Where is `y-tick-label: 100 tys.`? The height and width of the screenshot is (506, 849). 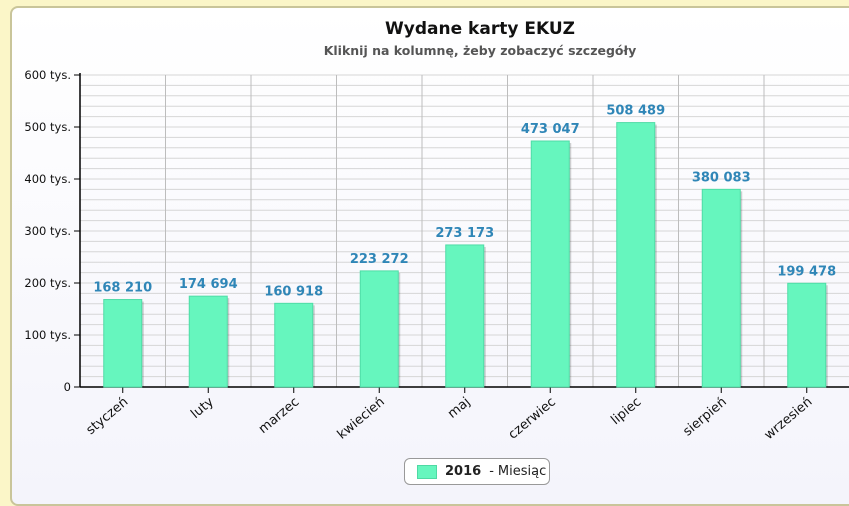 y-tick-label: 100 tys. is located at coordinates (47, 335).